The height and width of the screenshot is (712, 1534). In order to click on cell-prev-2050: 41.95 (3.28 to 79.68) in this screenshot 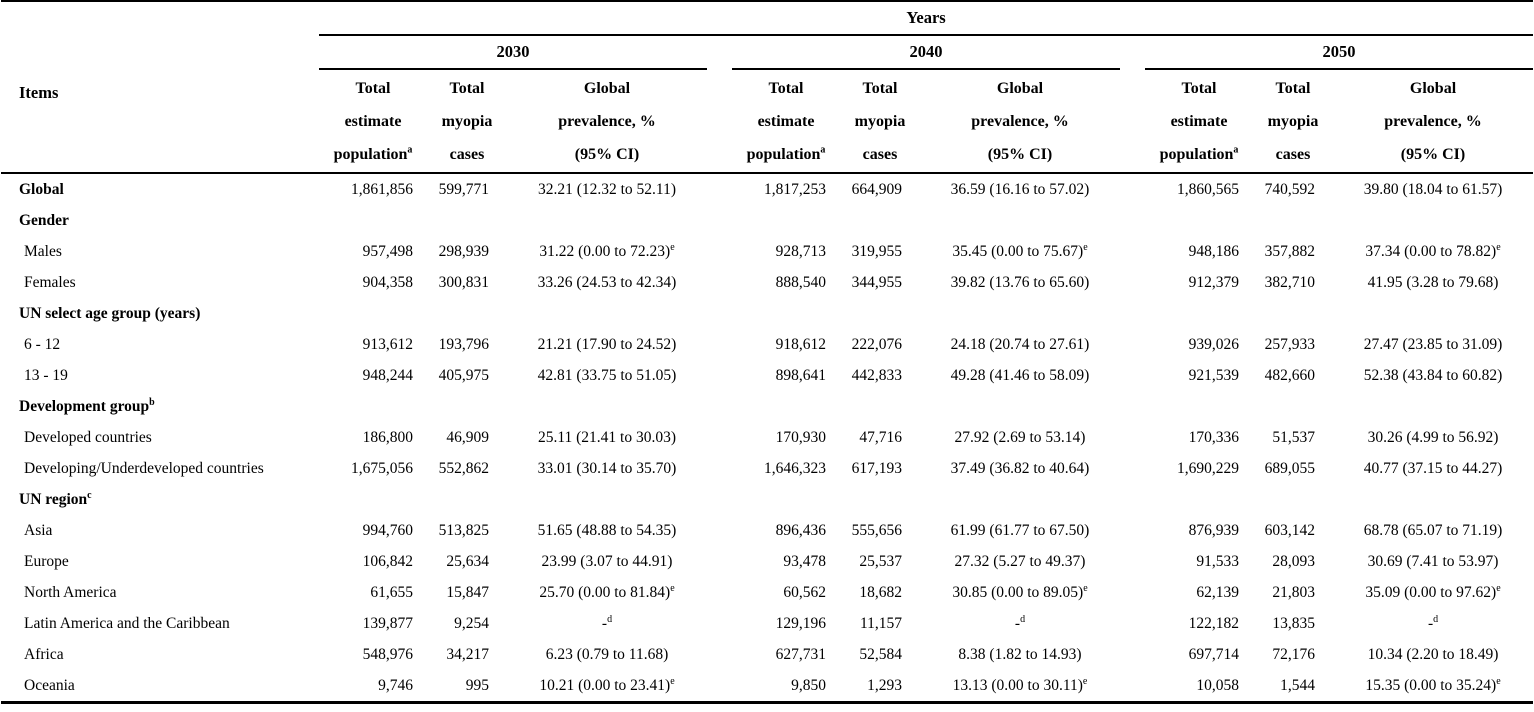, I will do `click(1433, 282)`.